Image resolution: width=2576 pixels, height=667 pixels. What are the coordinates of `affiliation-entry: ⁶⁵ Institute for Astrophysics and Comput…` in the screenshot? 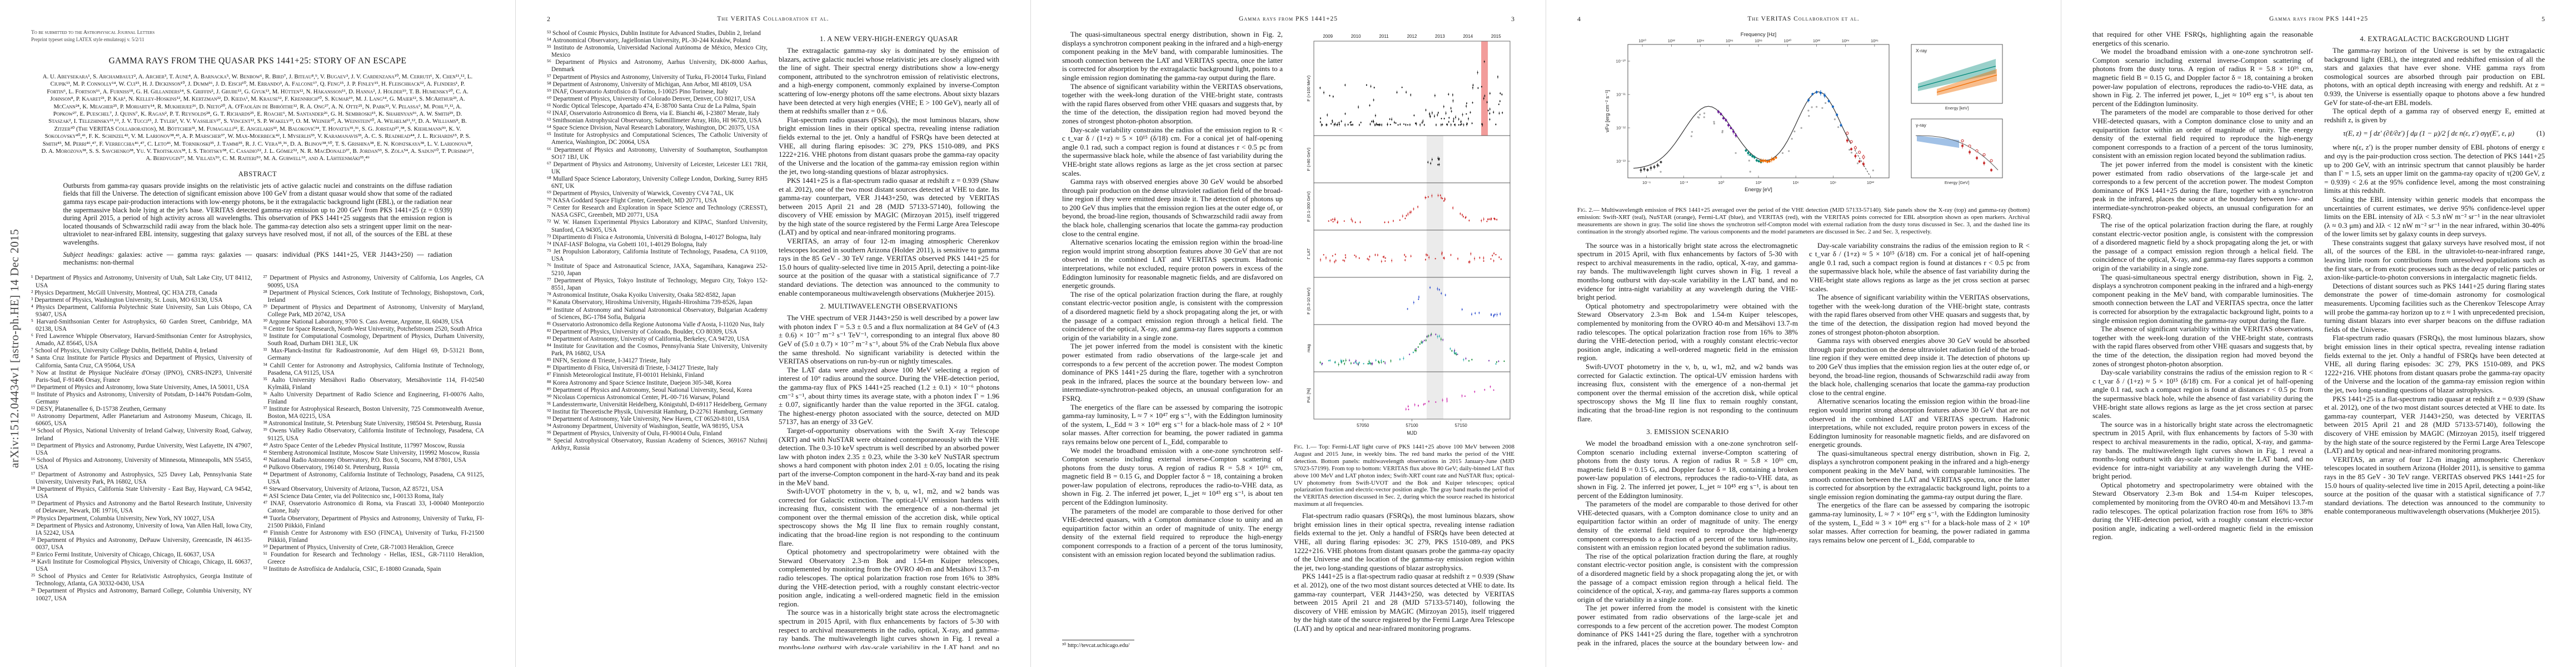 It's located at (657, 139).